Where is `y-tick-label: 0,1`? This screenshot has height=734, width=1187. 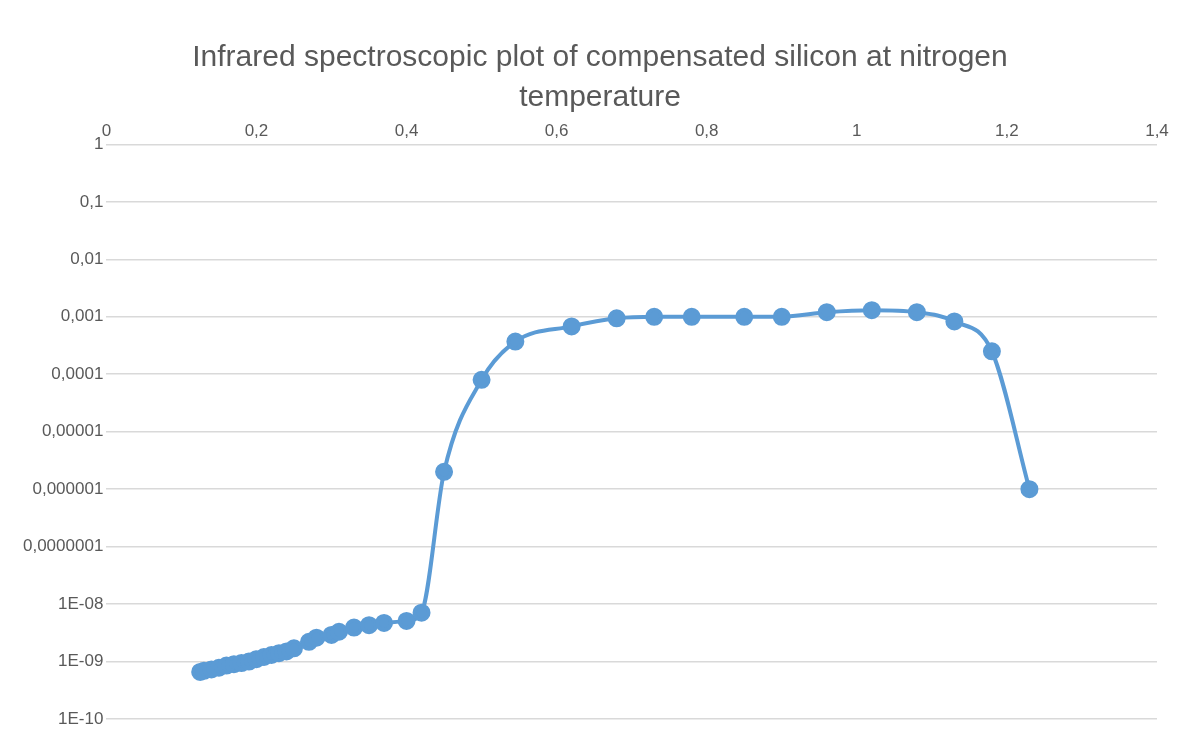 y-tick-label: 0,1 is located at coordinates (91, 201).